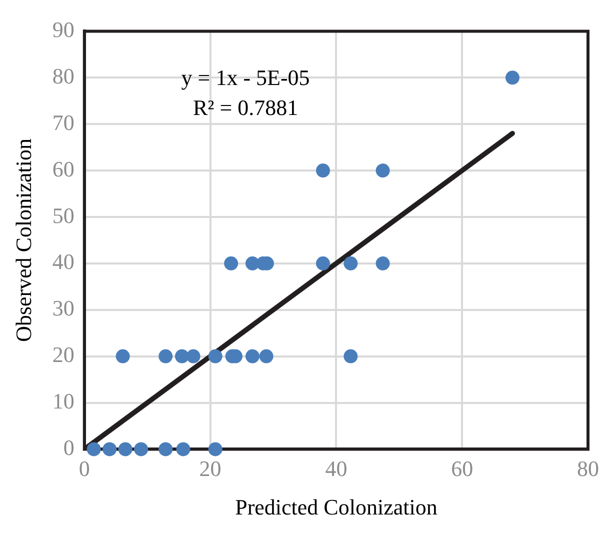  I want to click on y-tick-label: 60, so click(63, 169).